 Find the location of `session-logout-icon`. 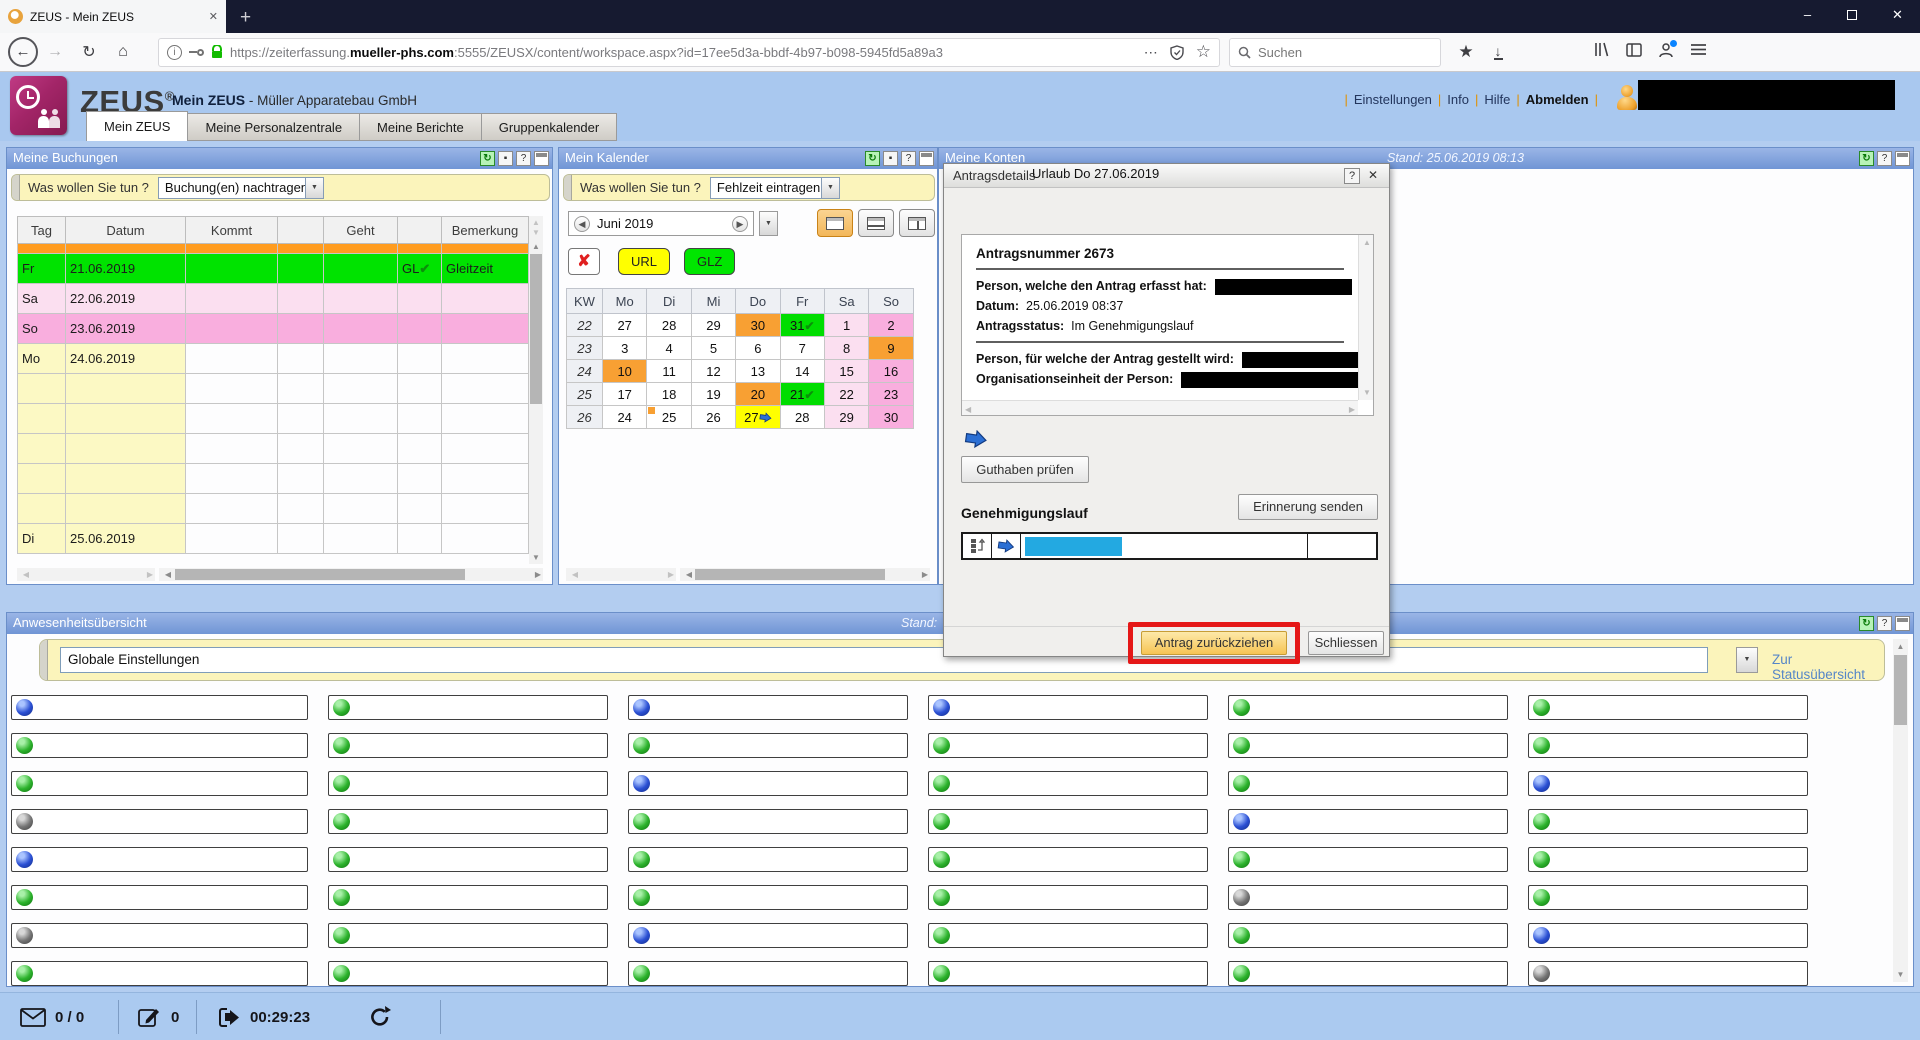

session-logout-icon is located at coordinates (229, 1017).